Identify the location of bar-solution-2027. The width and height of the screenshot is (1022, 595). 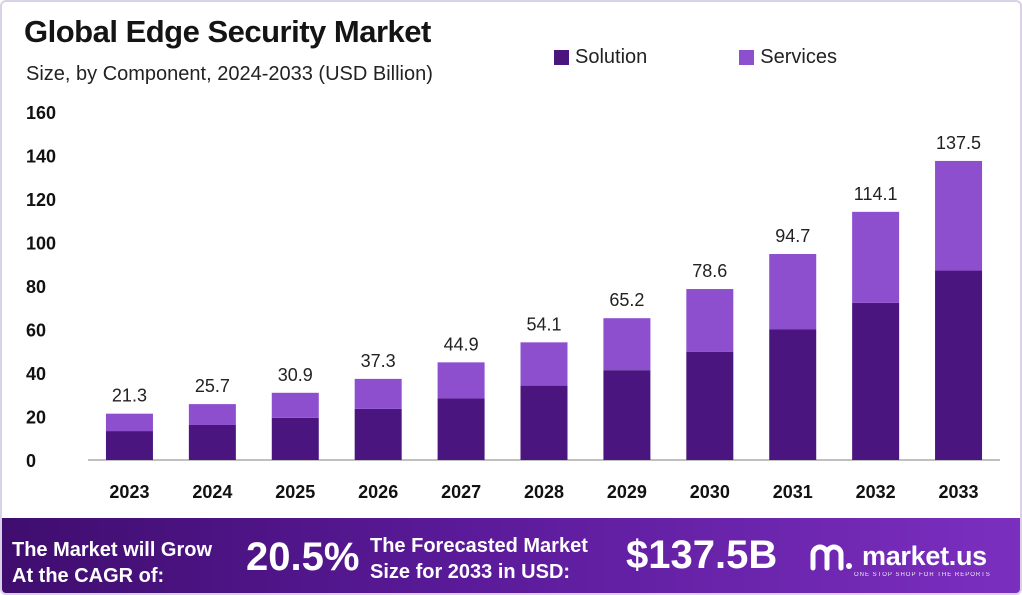
(461, 429).